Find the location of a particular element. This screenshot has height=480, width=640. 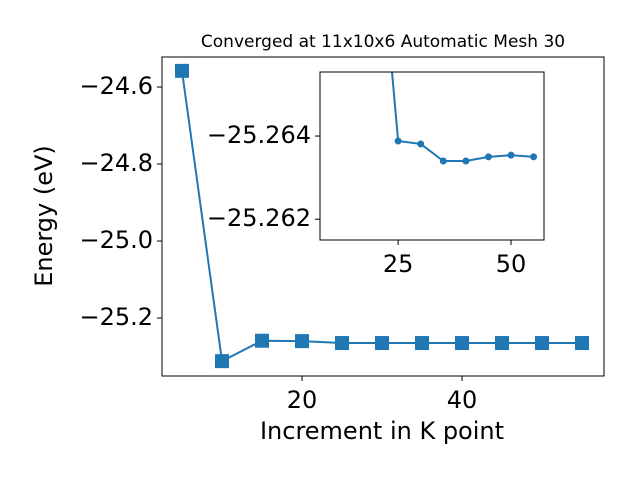

axes-frame is located at coordinates (432, 156).